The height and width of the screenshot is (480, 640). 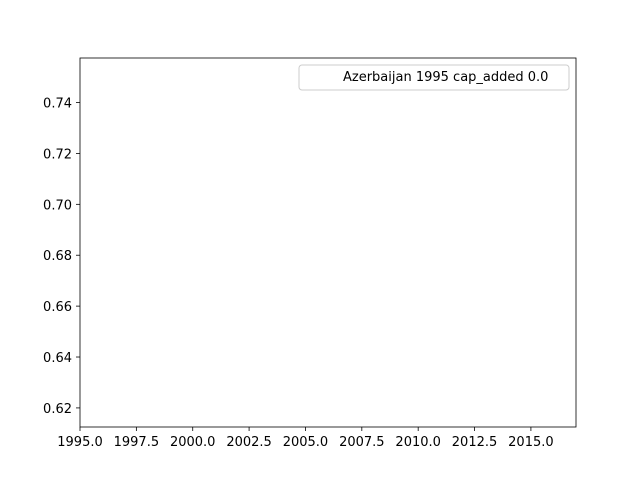 What do you see at coordinates (57, 409) in the screenshot?
I see `y-tick-label: 0.62` at bounding box center [57, 409].